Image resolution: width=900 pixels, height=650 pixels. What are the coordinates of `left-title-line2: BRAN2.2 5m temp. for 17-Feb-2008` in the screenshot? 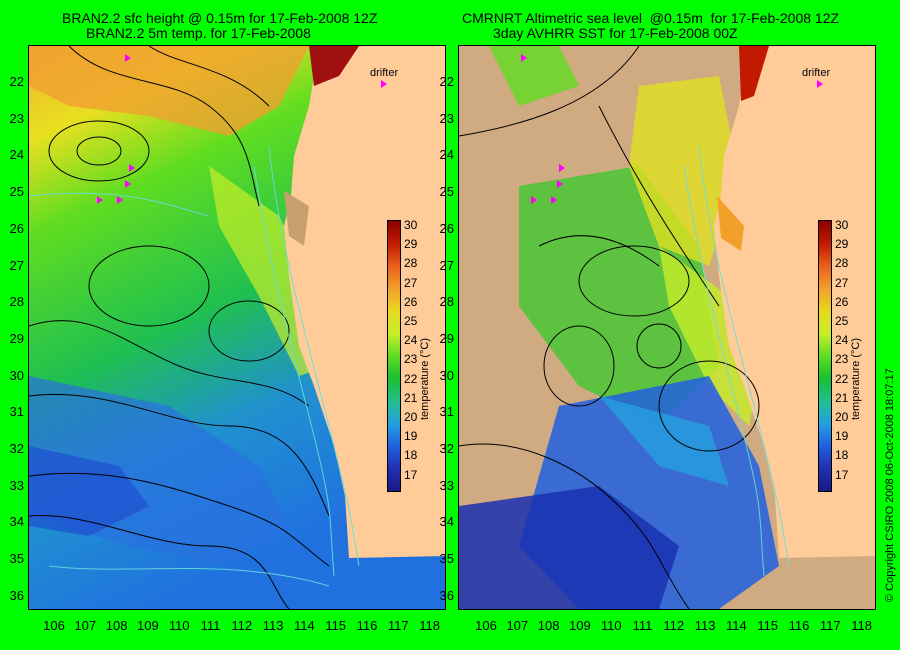 It's located at (198, 33).